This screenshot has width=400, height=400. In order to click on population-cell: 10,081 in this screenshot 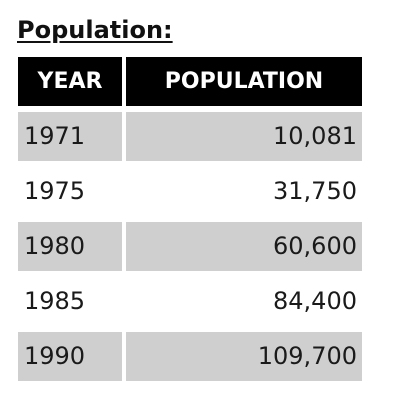, I will do `click(244, 136)`.